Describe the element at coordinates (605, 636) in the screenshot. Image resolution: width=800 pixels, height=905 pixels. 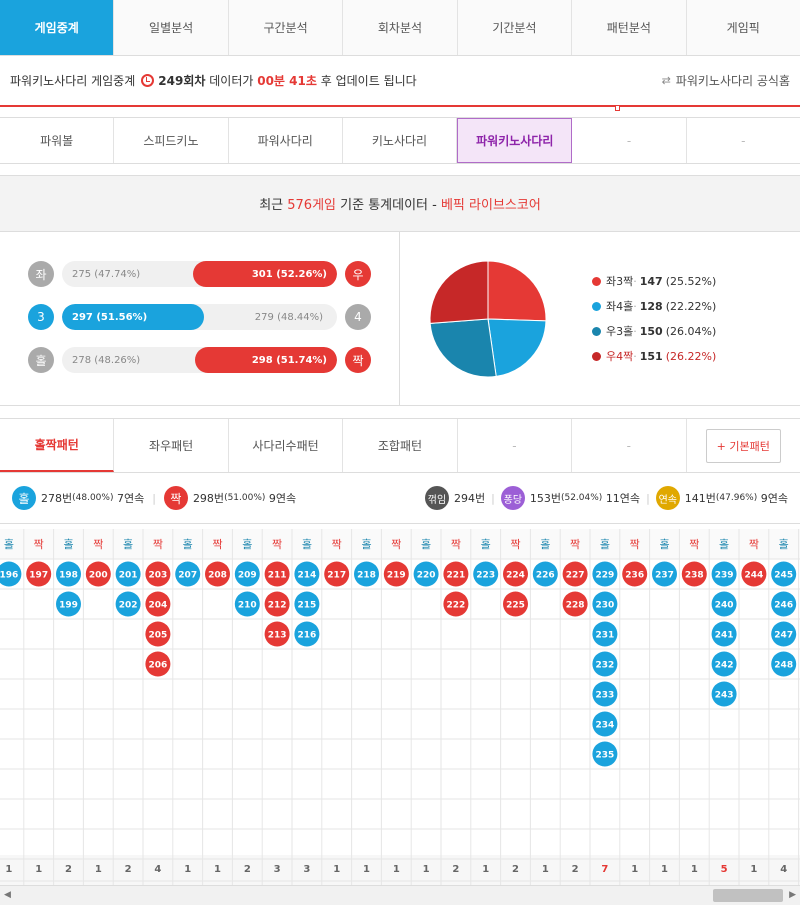
I see `result-number: 231` at that location.